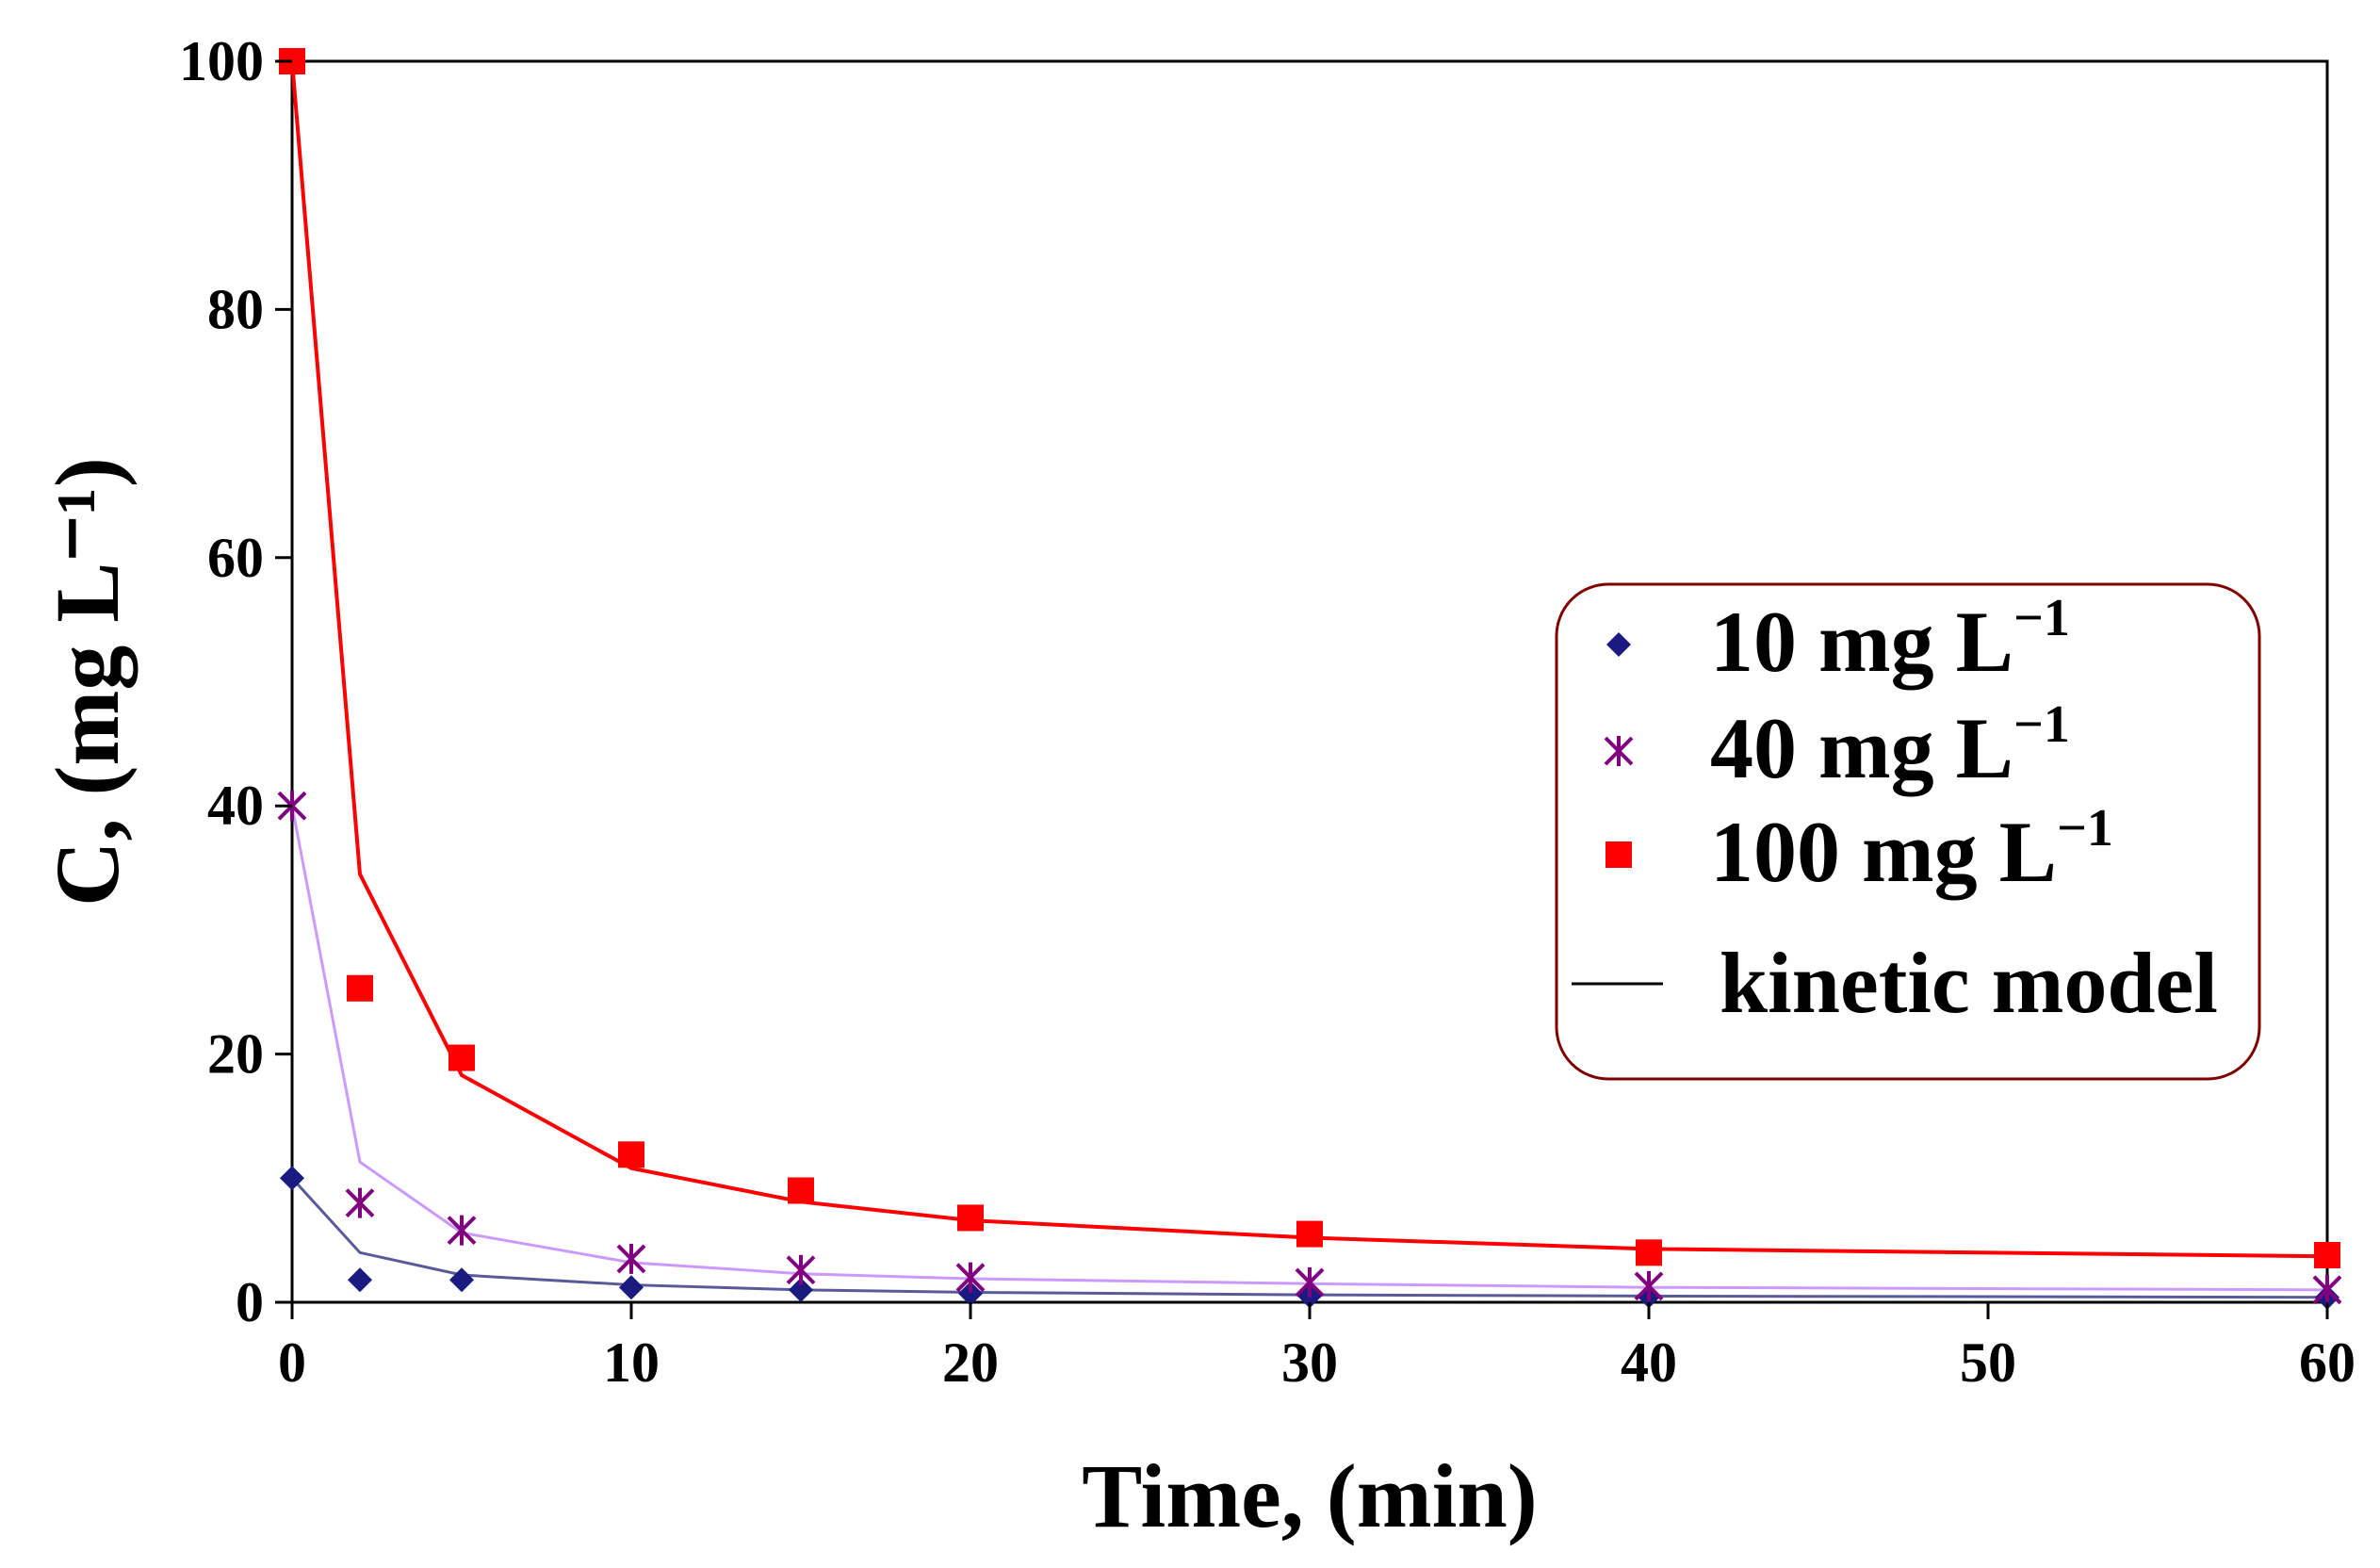 The height and width of the screenshot is (1568, 2380). Describe the element at coordinates (1309, 1362) in the screenshot. I see `x-tick-label: 30` at that location.